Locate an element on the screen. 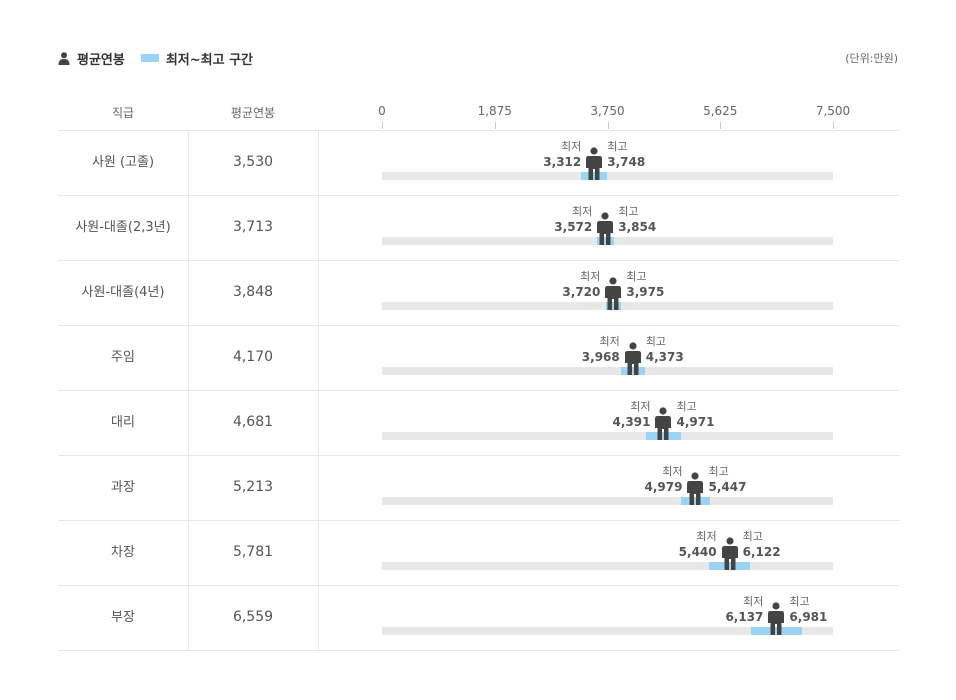 This screenshot has width=956, height=700. table-row: 대리 4,681 최저 4,391 최고 4,971 is located at coordinates (478, 422).